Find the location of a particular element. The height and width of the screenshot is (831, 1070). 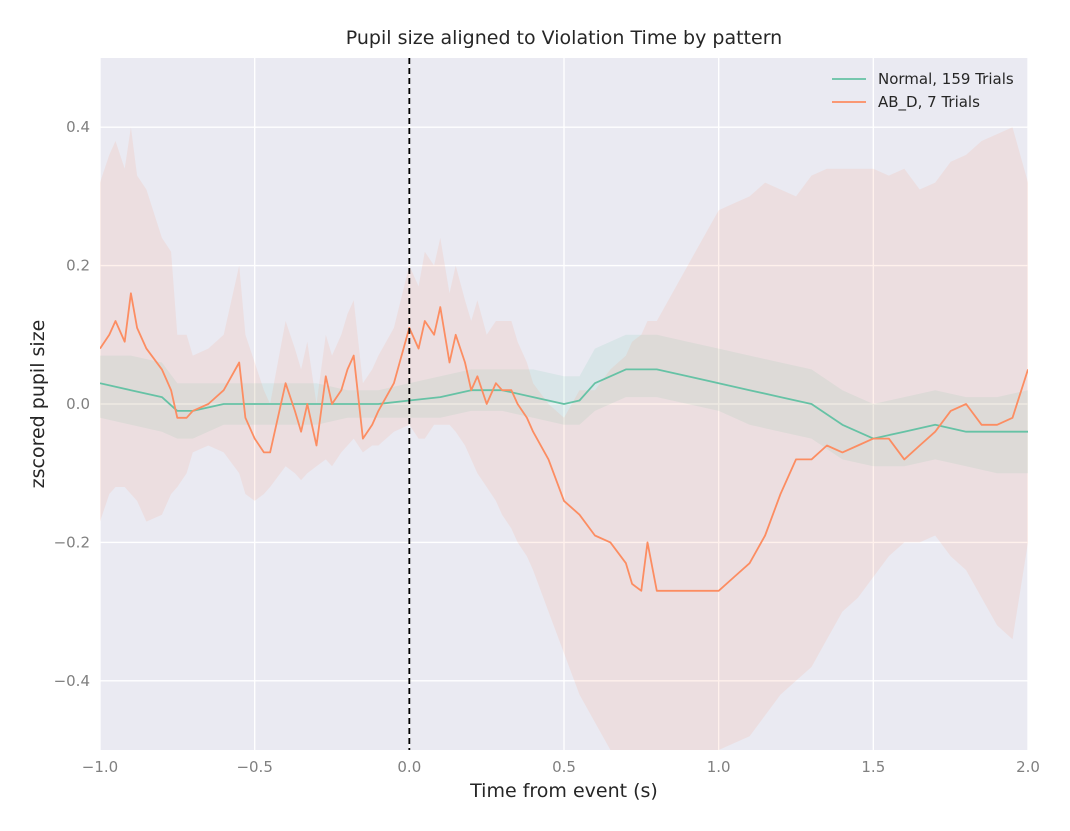

y-tick-labels: −0.4 −0.2 0.0 0.2 0.4 is located at coordinates (72, 404).